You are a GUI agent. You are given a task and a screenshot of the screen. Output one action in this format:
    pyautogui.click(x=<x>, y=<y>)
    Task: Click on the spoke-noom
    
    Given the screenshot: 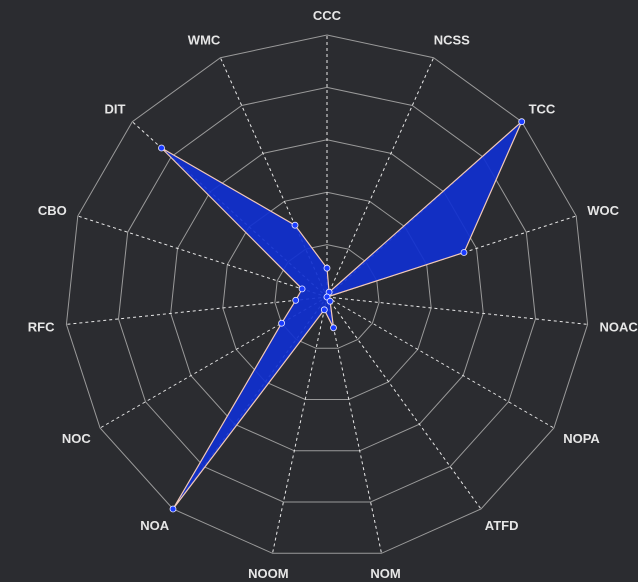 What is the action you would take?
    pyautogui.click(x=300, y=425)
    